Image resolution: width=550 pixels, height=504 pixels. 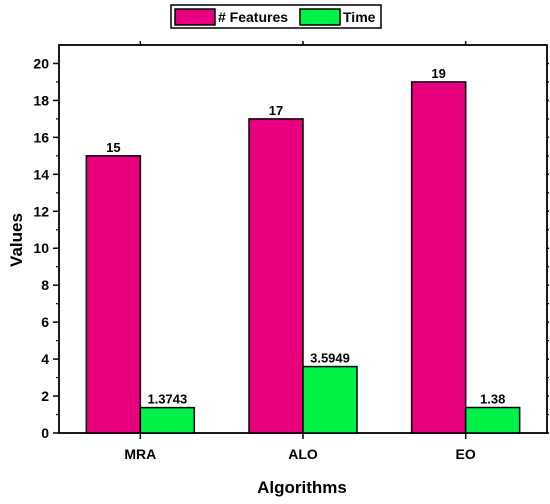 What do you see at coordinates (45, 322) in the screenshot?
I see `y-tick-label: 6` at bounding box center [45, 322].